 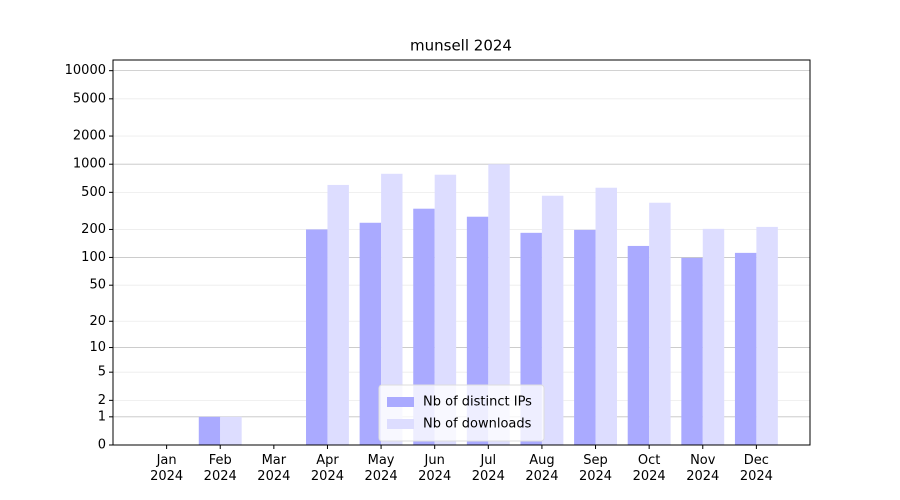 What do you see at coordinates (703, 468) in the screenshot?
I see `x-tick-label: Nov 2024` at bounding box center [703, 468].